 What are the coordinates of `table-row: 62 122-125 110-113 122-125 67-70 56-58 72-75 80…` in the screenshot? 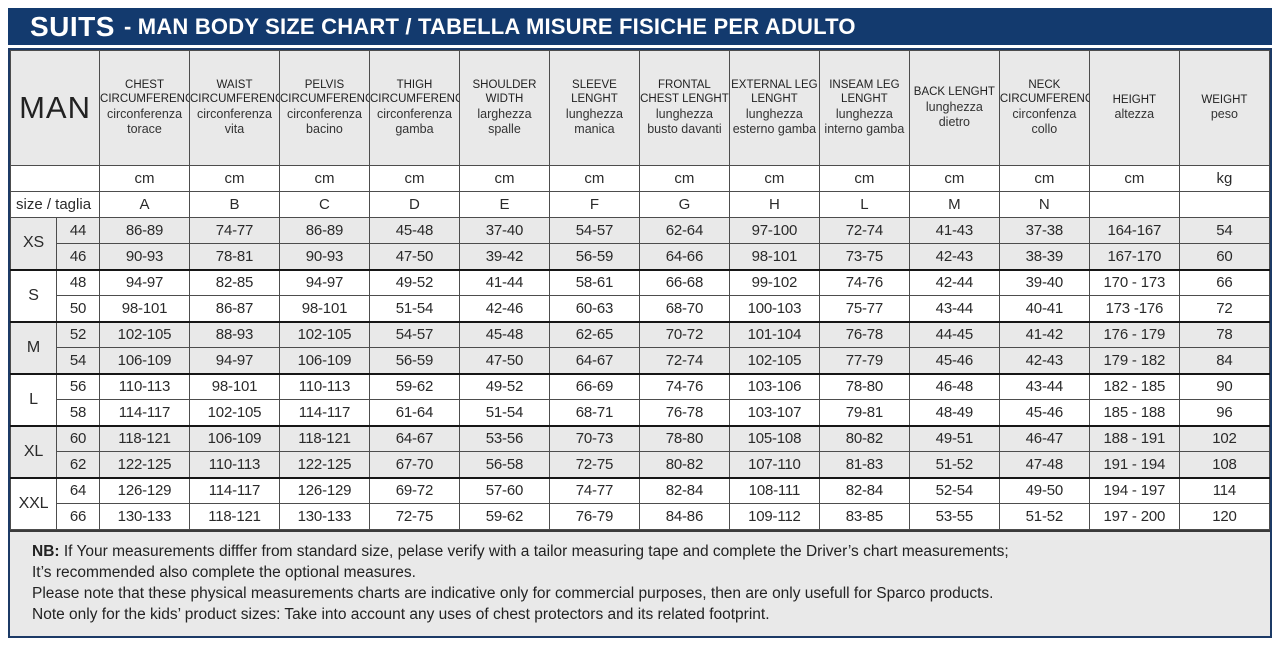 It's located at (641, 464).